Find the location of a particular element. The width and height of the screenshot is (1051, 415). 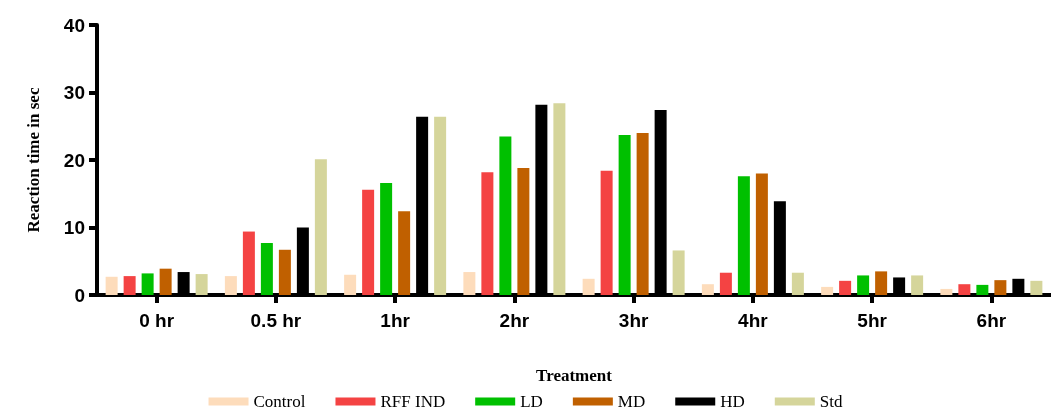

x-tick-label: 0 hr is located at coordinates (157, 320).